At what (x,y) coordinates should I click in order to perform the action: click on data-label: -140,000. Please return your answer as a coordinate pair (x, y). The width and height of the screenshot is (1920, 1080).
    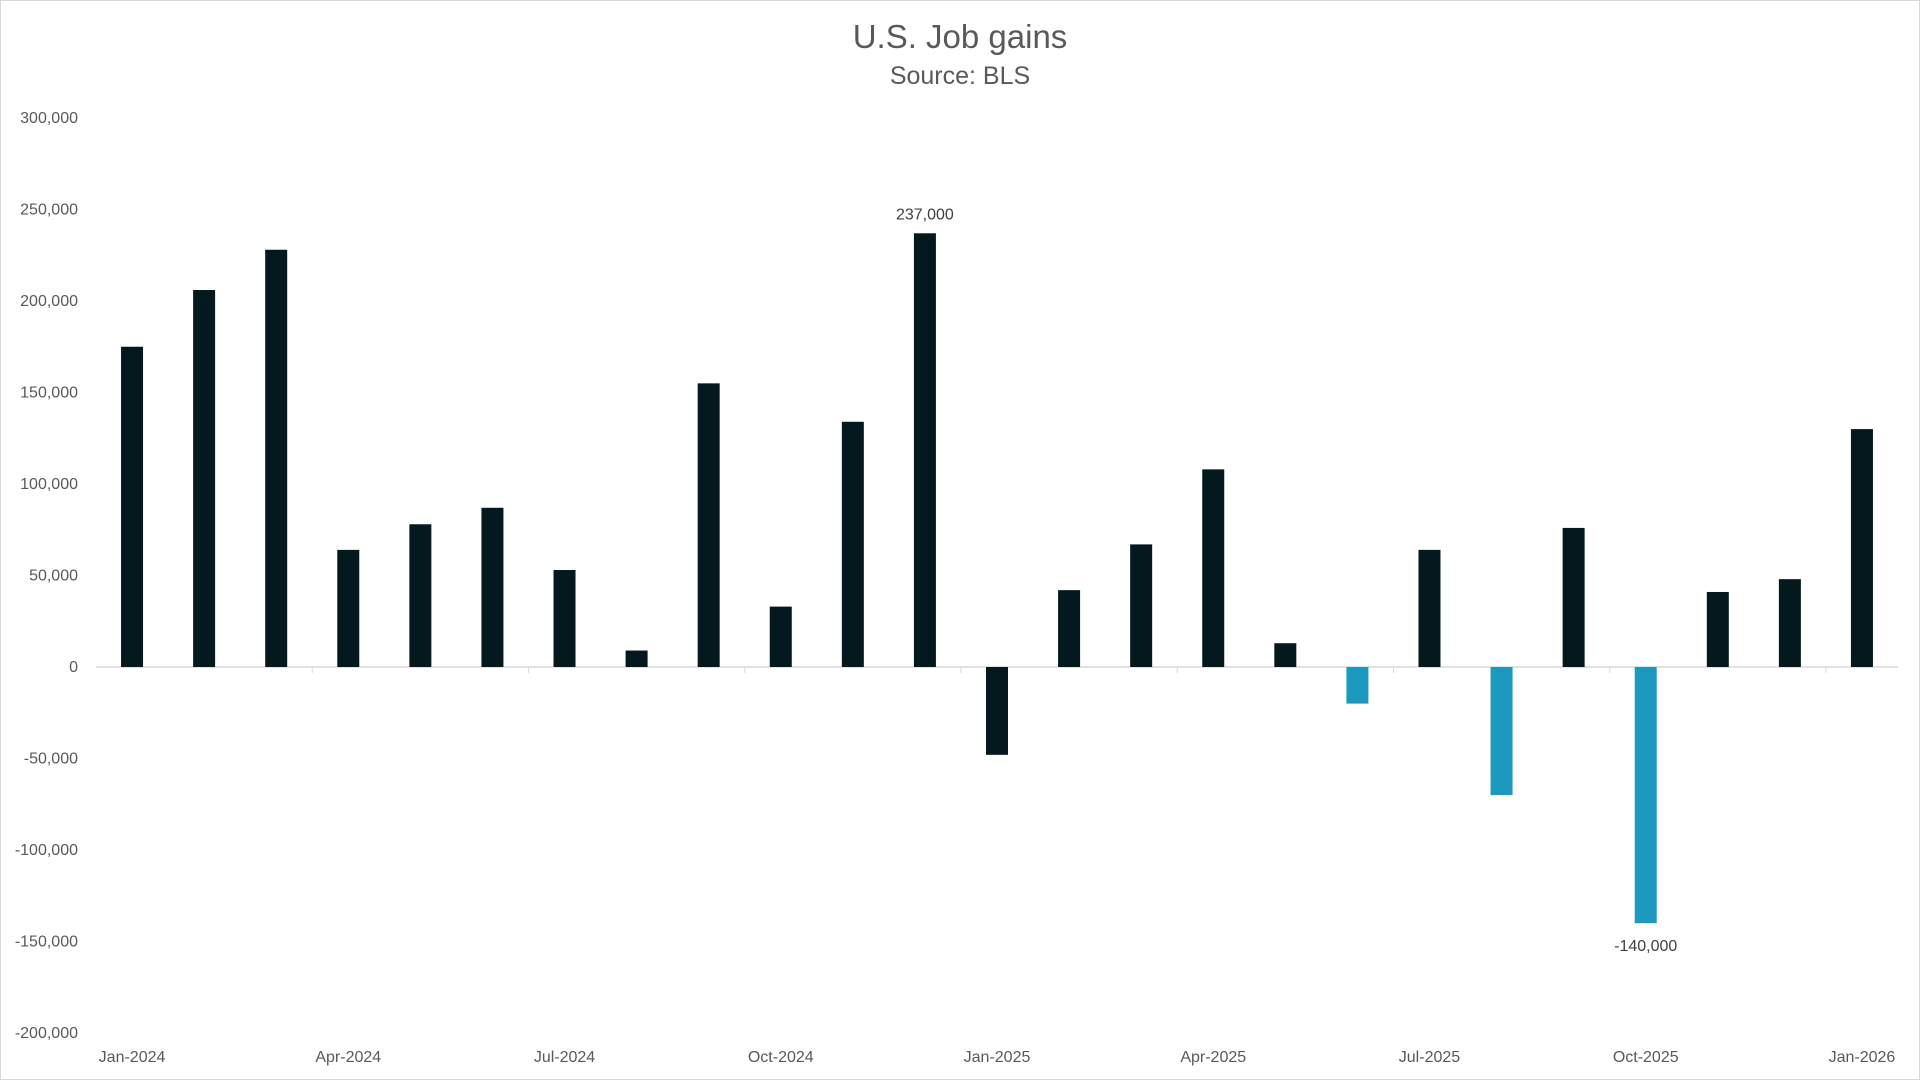
    Looking at the image, I should click on (1645, 946).